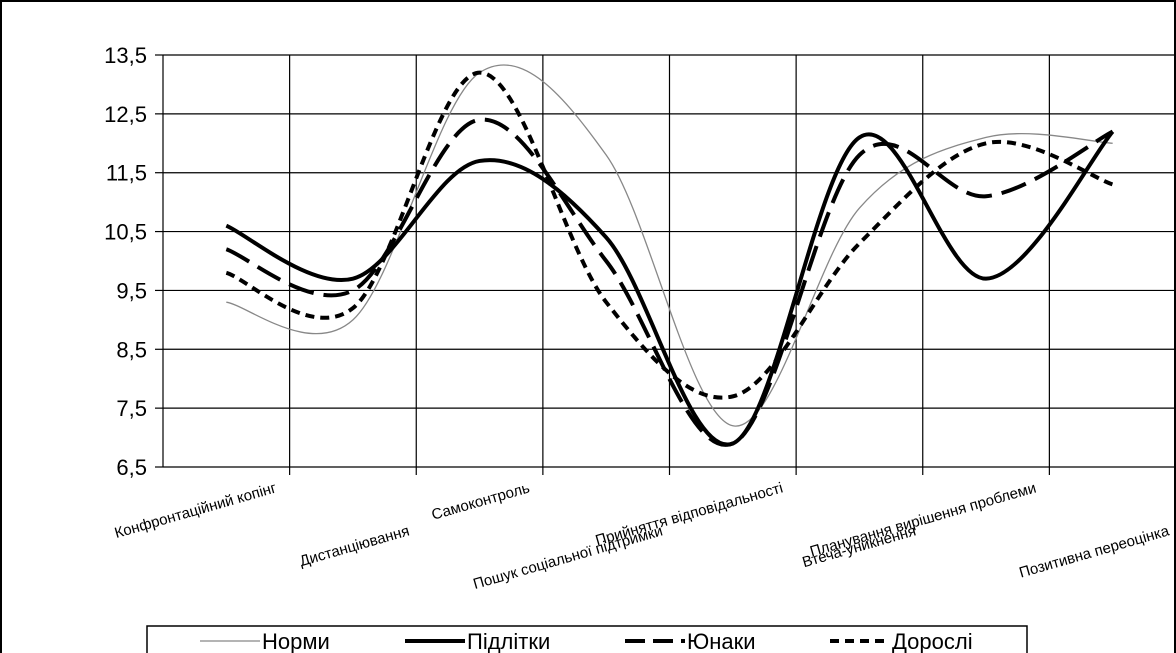  I want to click on y-tick-label: 8,5, so click(131, 349).